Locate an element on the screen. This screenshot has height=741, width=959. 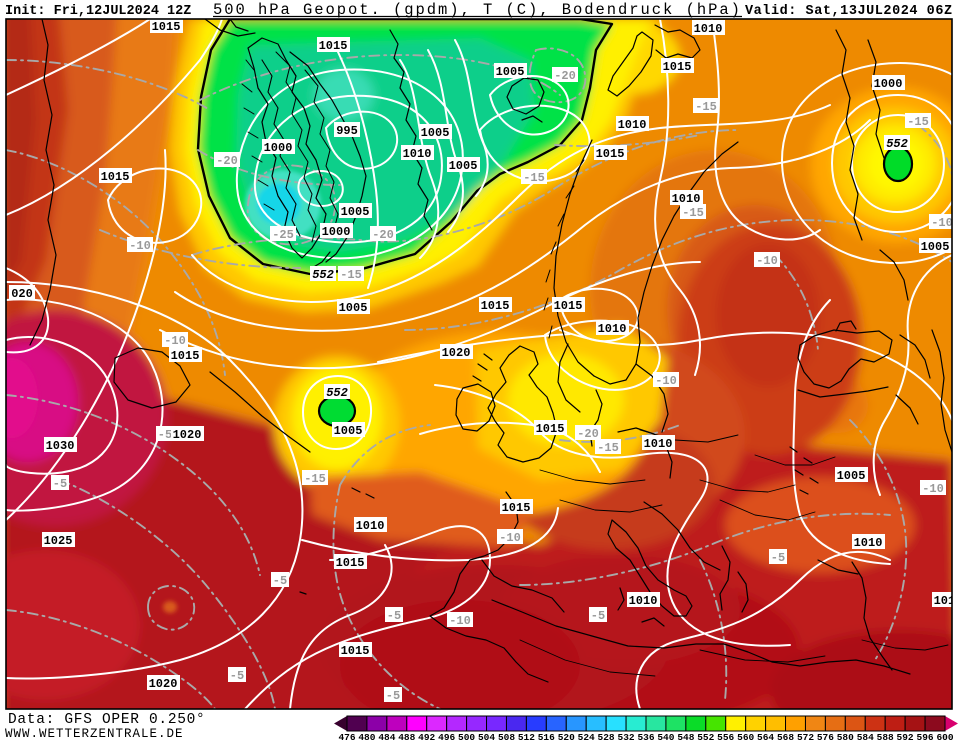
svg-text: 524 is located at coordinates (586, 736).